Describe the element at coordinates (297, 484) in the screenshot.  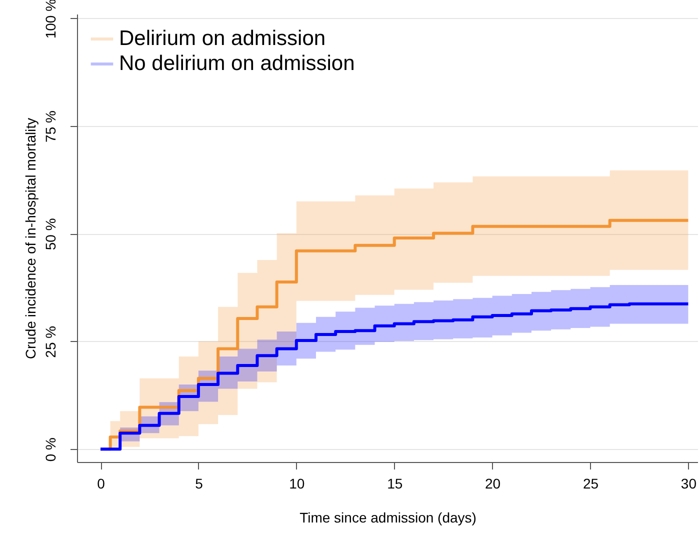
I see `x-tick-label: 10` at that location.